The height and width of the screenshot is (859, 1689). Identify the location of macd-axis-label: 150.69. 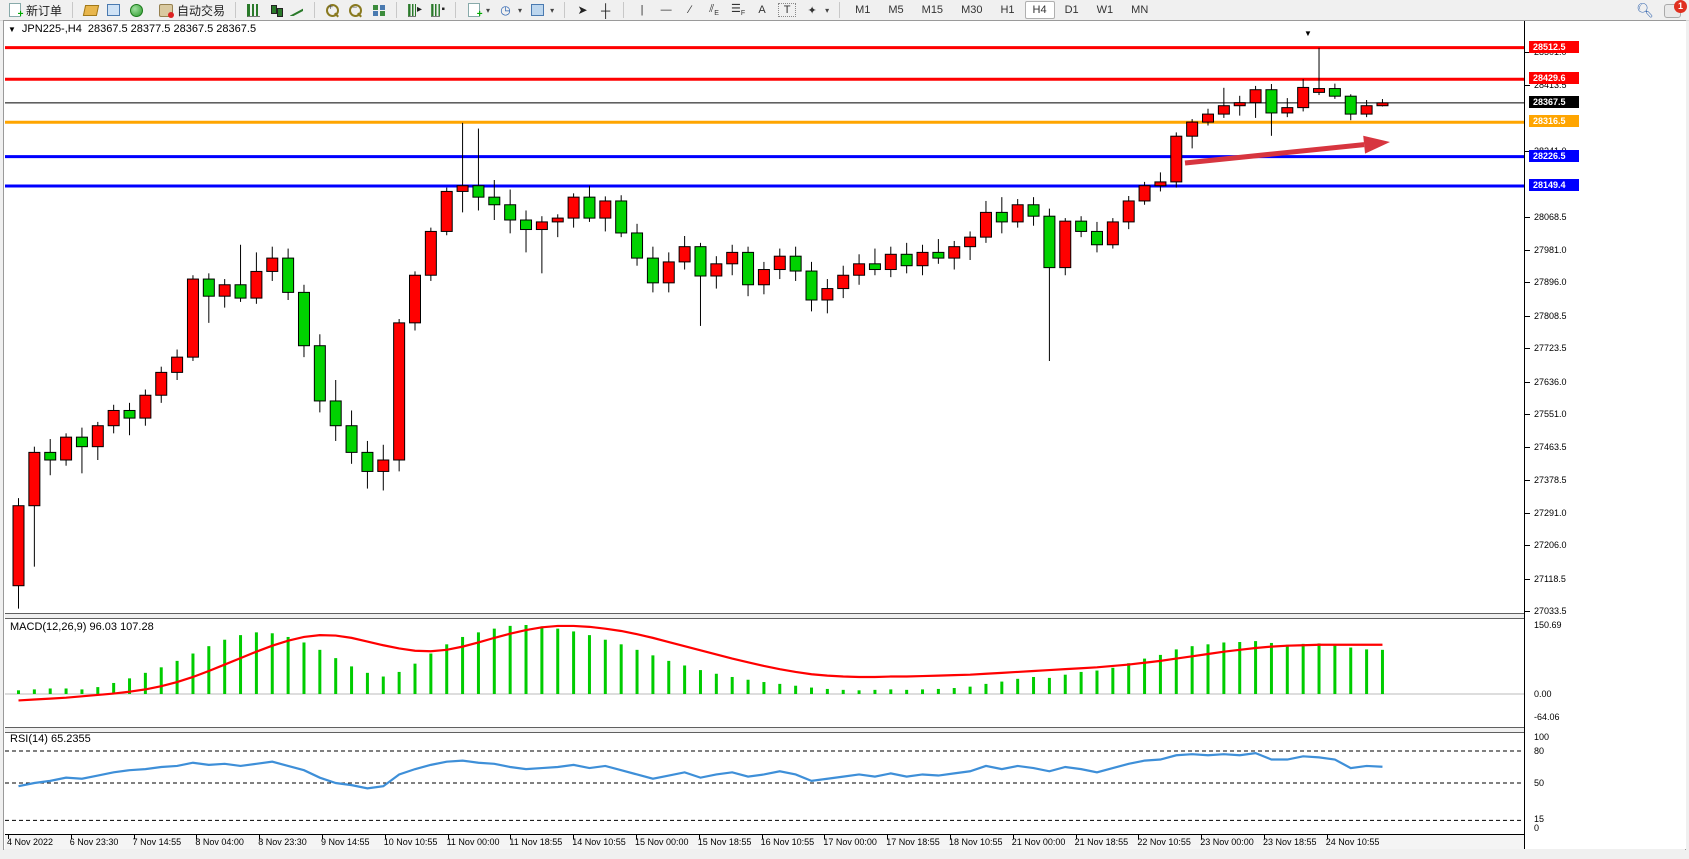
(1548, 625).